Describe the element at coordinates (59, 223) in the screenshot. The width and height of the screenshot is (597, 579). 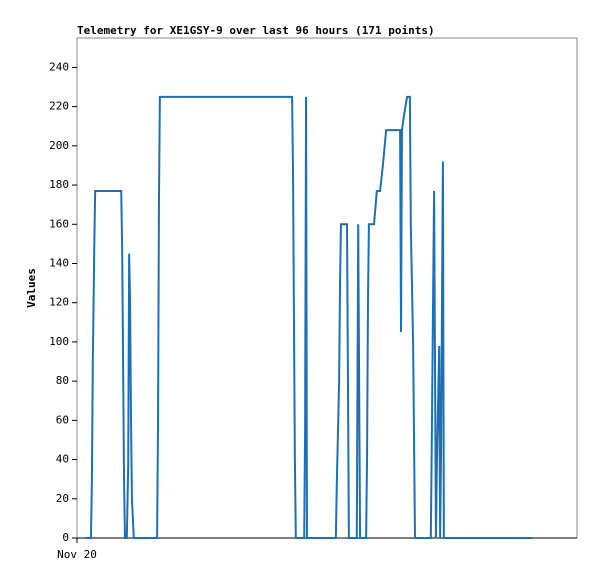
I see `y-tick-label: 160` at that location.